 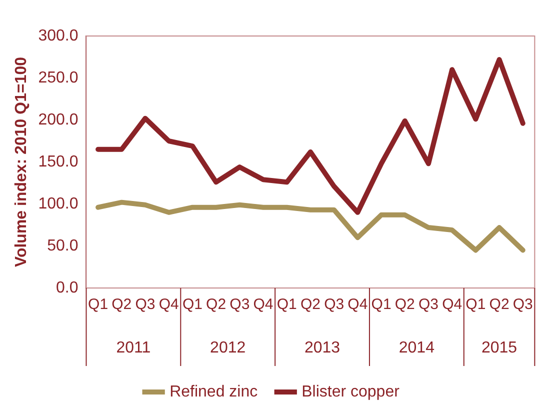 What do you see at coordinates (214, 391) in the screenshot?
I see `legend-label: Refined zinc` at bounding box center [214, 391].